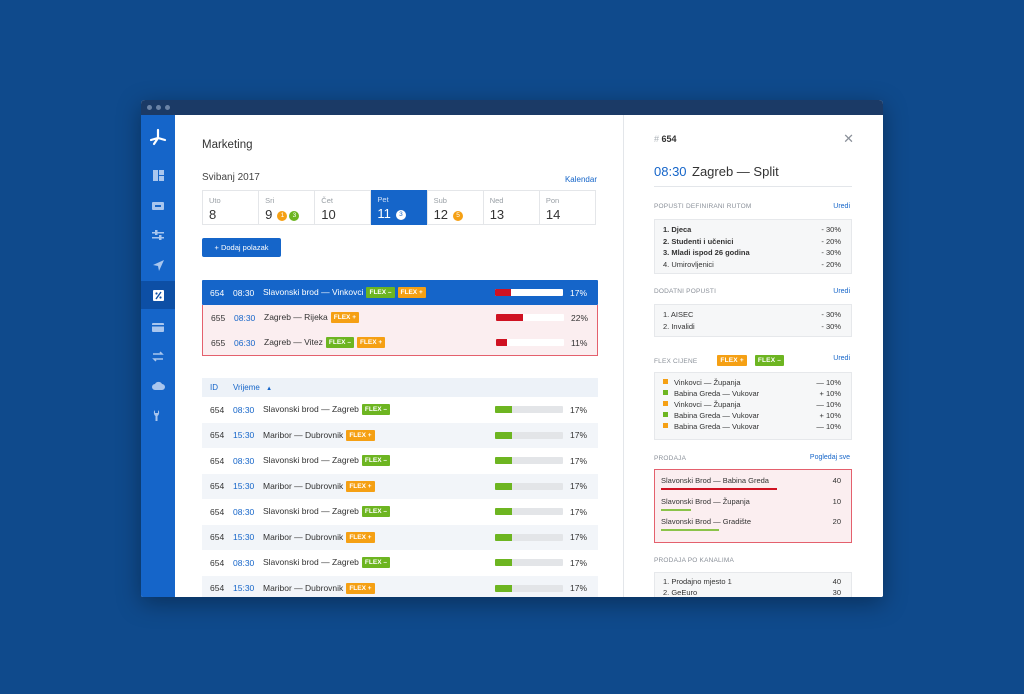  What do you see at coordinates (269, 389) in the screenshot?
I see `sort-asc-icon: ▲` at bounding box center [269, 389].